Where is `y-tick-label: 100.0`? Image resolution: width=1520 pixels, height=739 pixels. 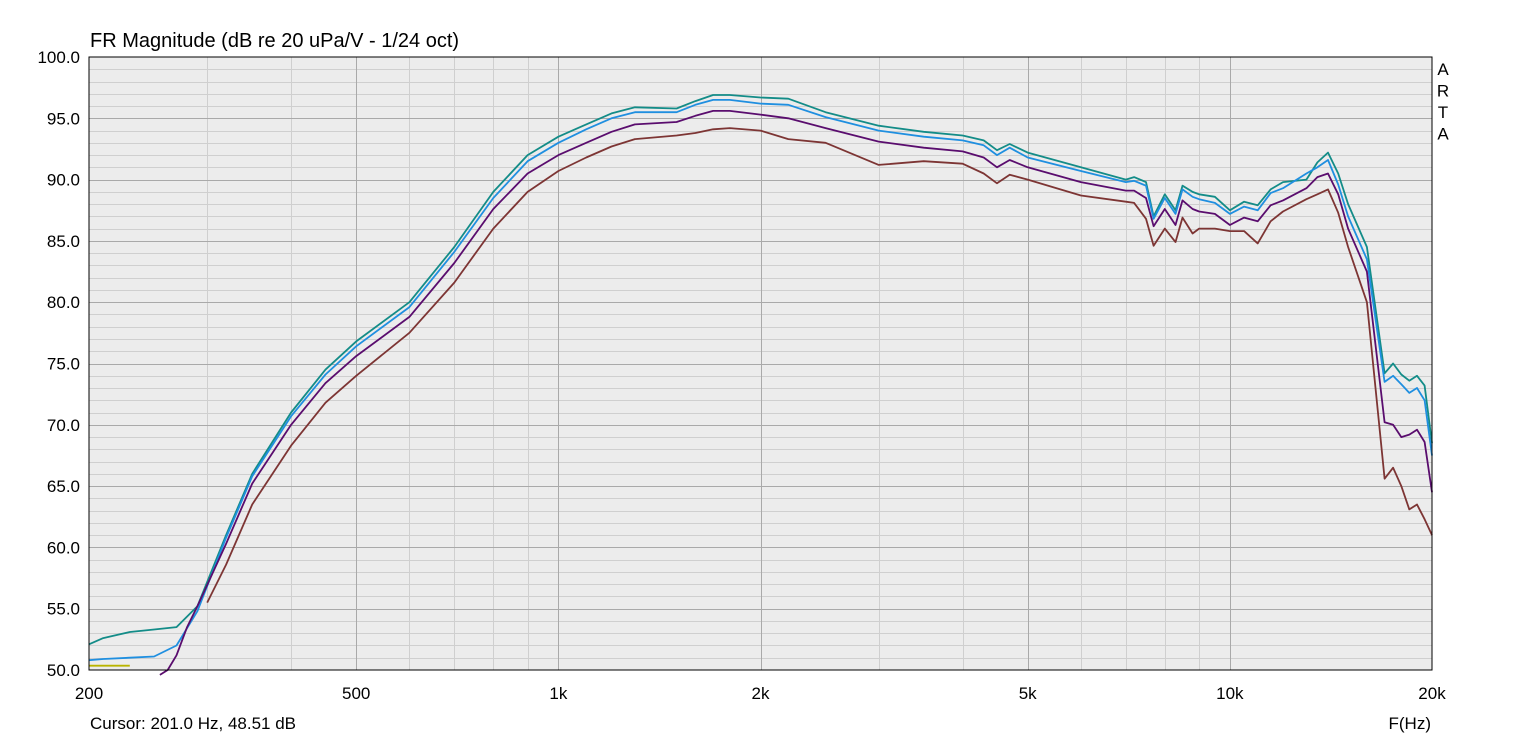 y-tick-label: 100.0 is located at coordinates (58, 57).